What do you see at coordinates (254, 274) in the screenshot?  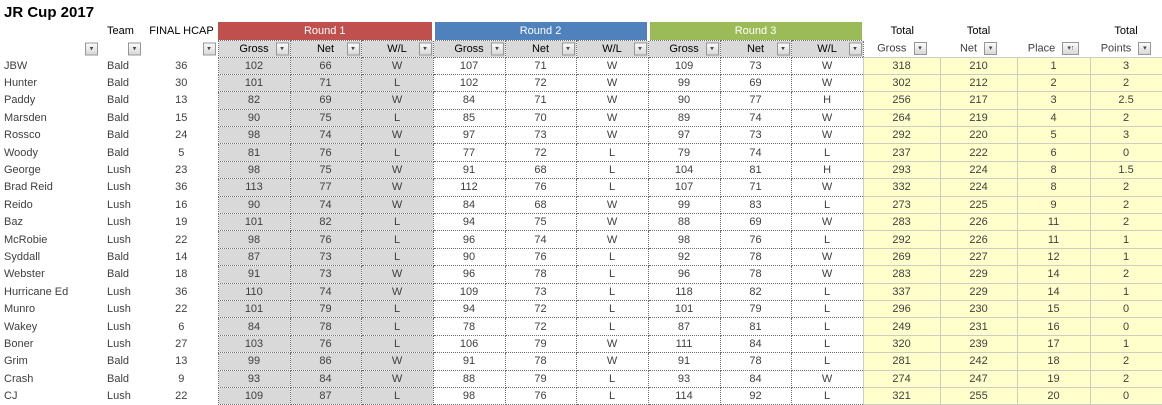 I see `r1-gross-cell: 91` at bounding box center [254, 274].